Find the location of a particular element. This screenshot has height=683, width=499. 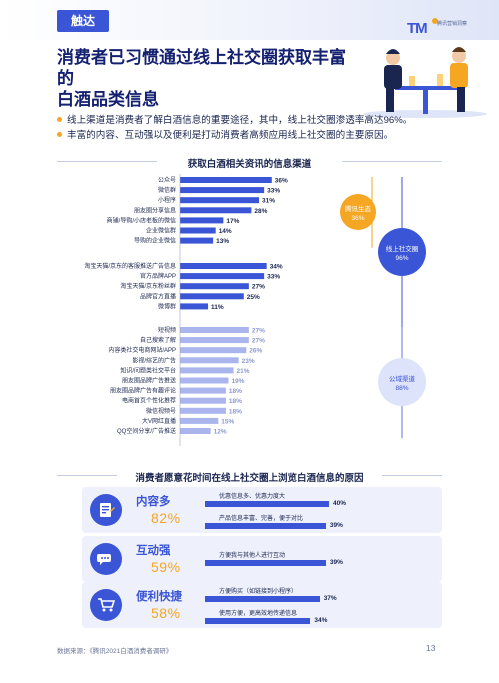

bar-label: 影视/综艺的广告 is located at coordinates (154, 360).